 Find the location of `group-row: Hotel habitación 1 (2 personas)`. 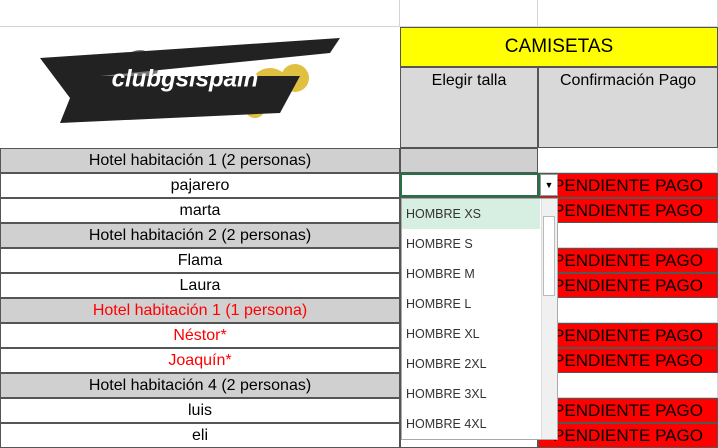

group-row: Hotel habitación 1 (2 personas) is located at coordinates (200, 160).